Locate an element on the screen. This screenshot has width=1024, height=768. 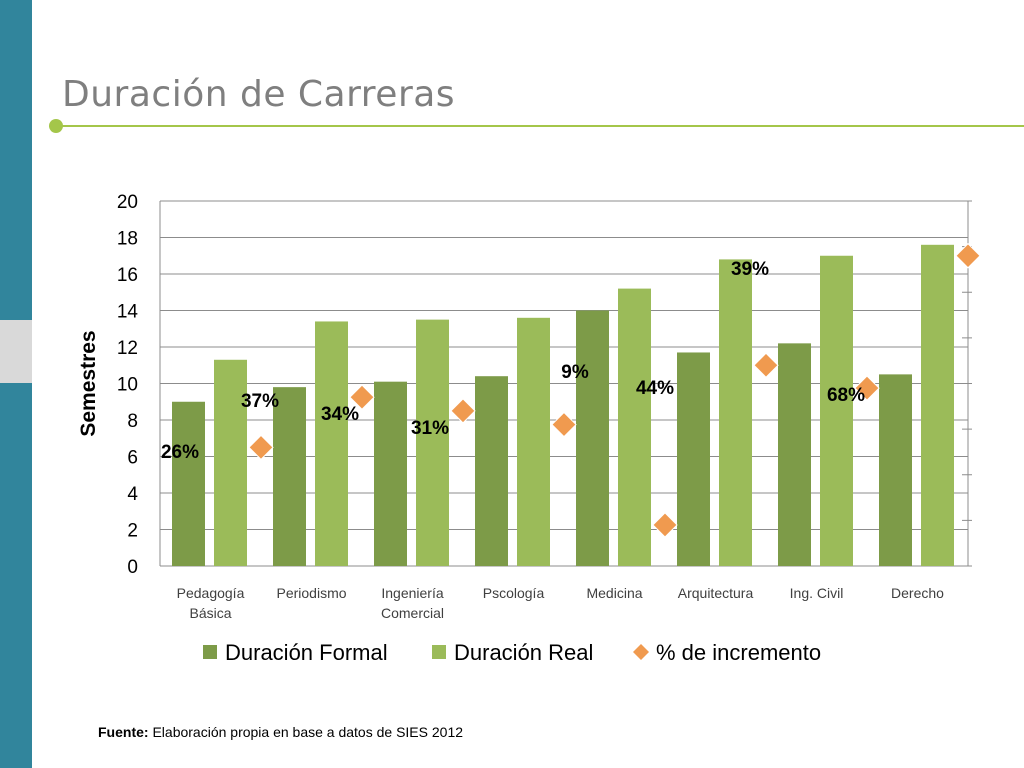
y-tick-label: 8 is located at coordinates (132, 421).